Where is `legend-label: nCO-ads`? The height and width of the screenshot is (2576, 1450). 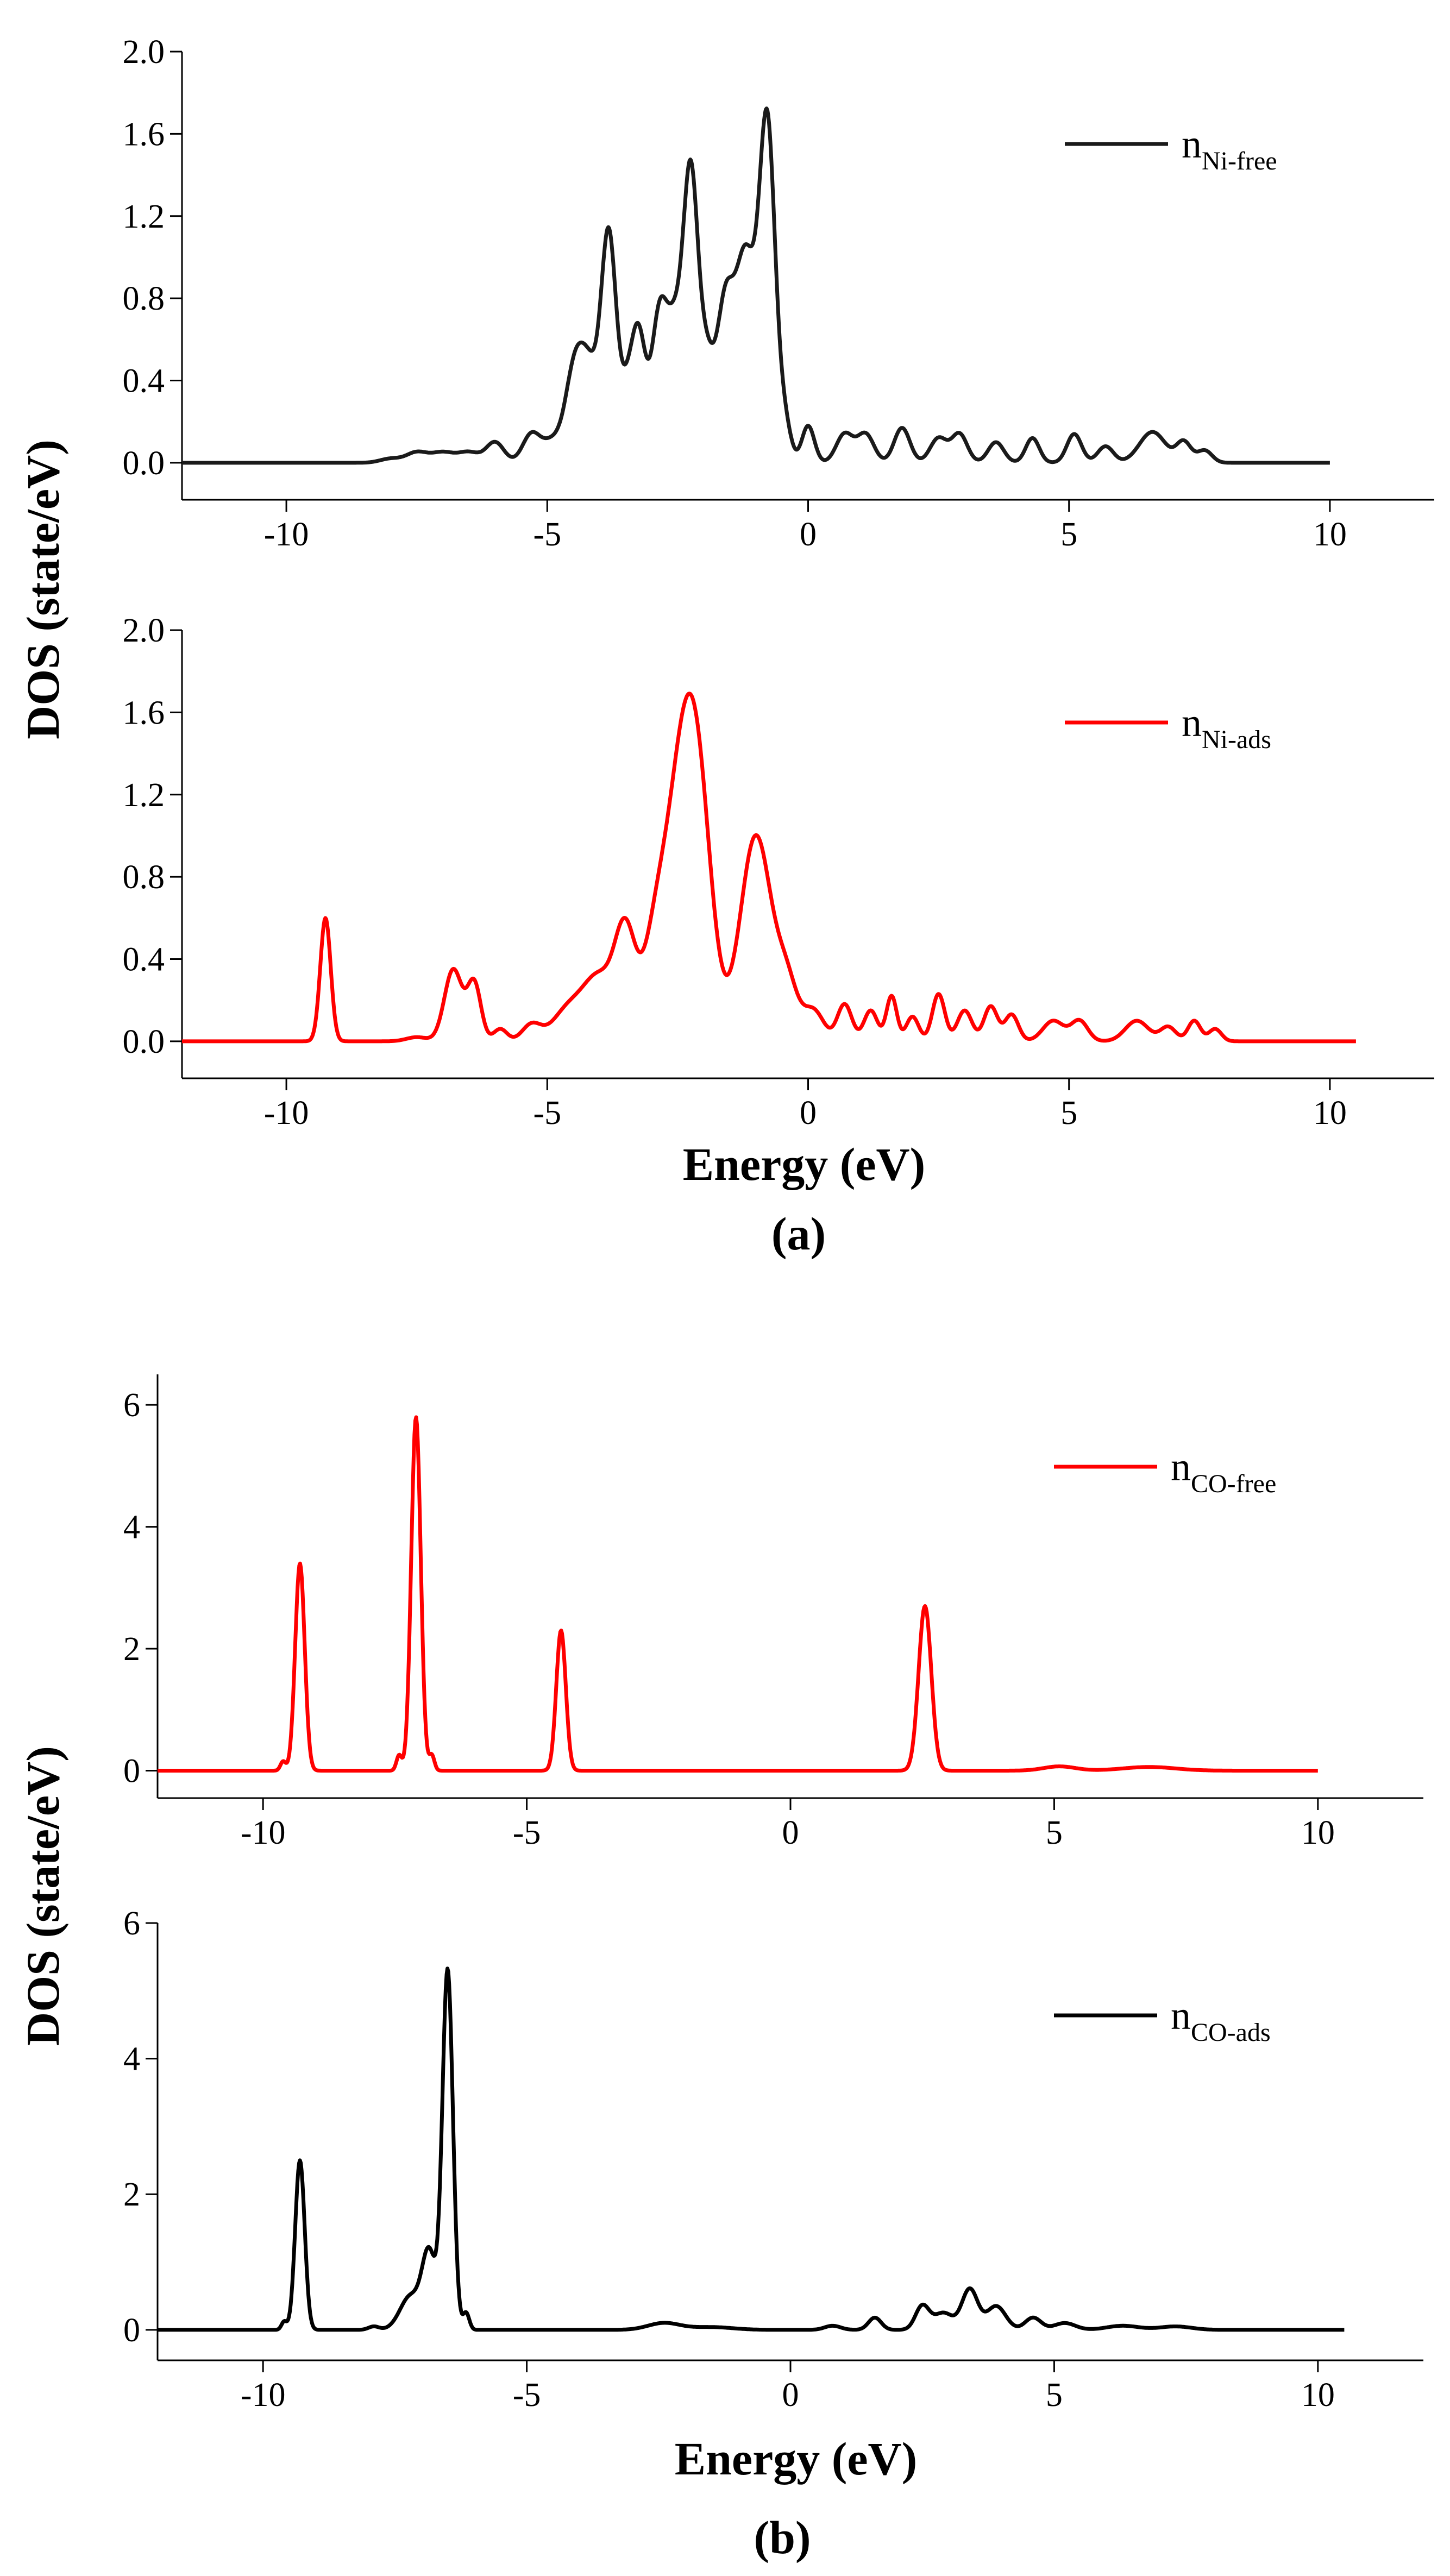
legend-label: nCO-ads is located at coordinates (1221, 2020).